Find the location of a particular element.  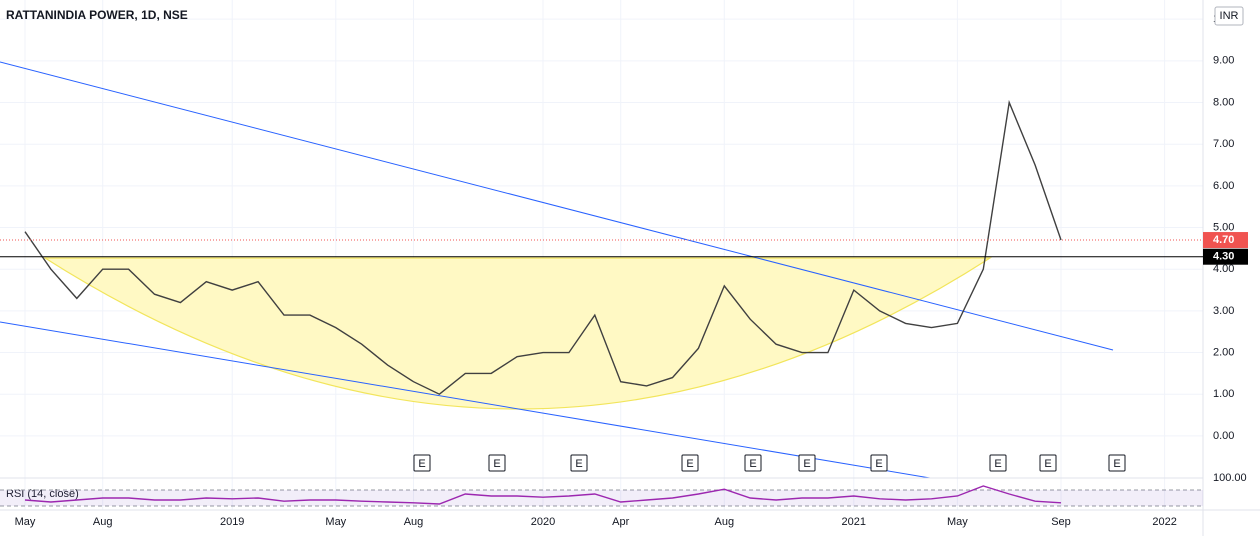

price-label: 4.70 is located at coordinates (1223, 240).